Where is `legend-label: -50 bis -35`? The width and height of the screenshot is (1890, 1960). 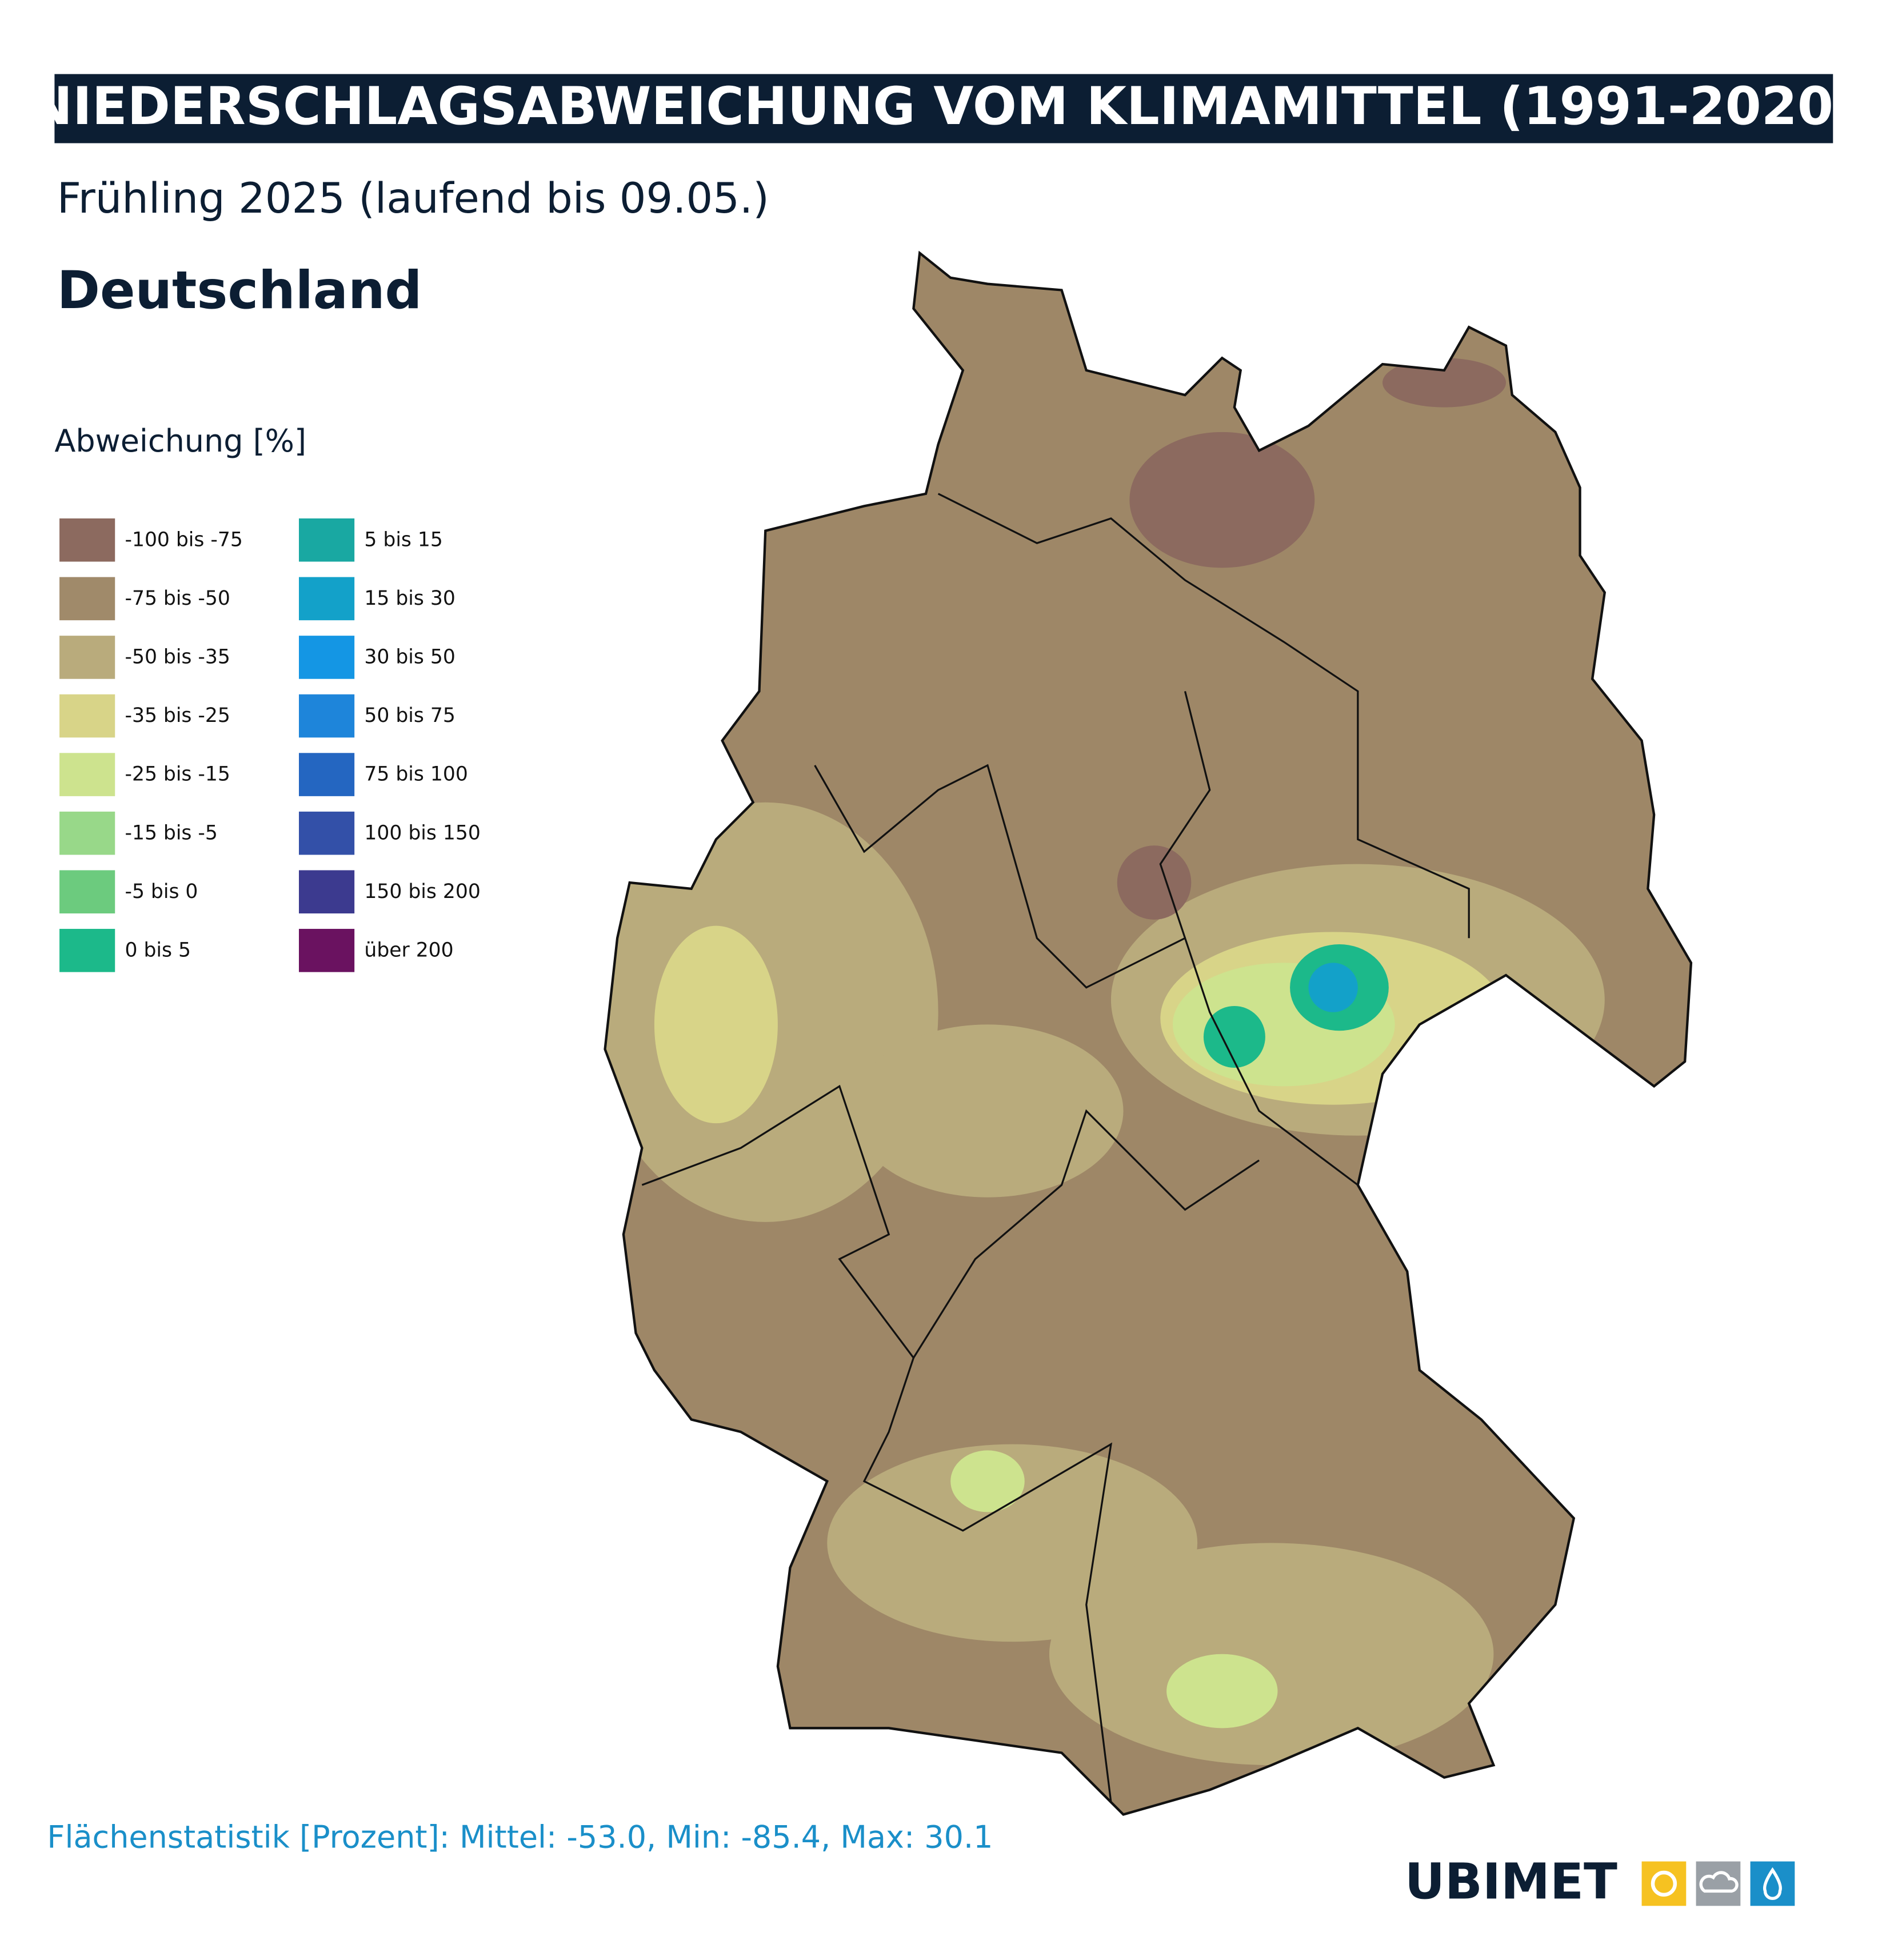
legend-label: -50 bis -35 is located at coordinates (178, 657).